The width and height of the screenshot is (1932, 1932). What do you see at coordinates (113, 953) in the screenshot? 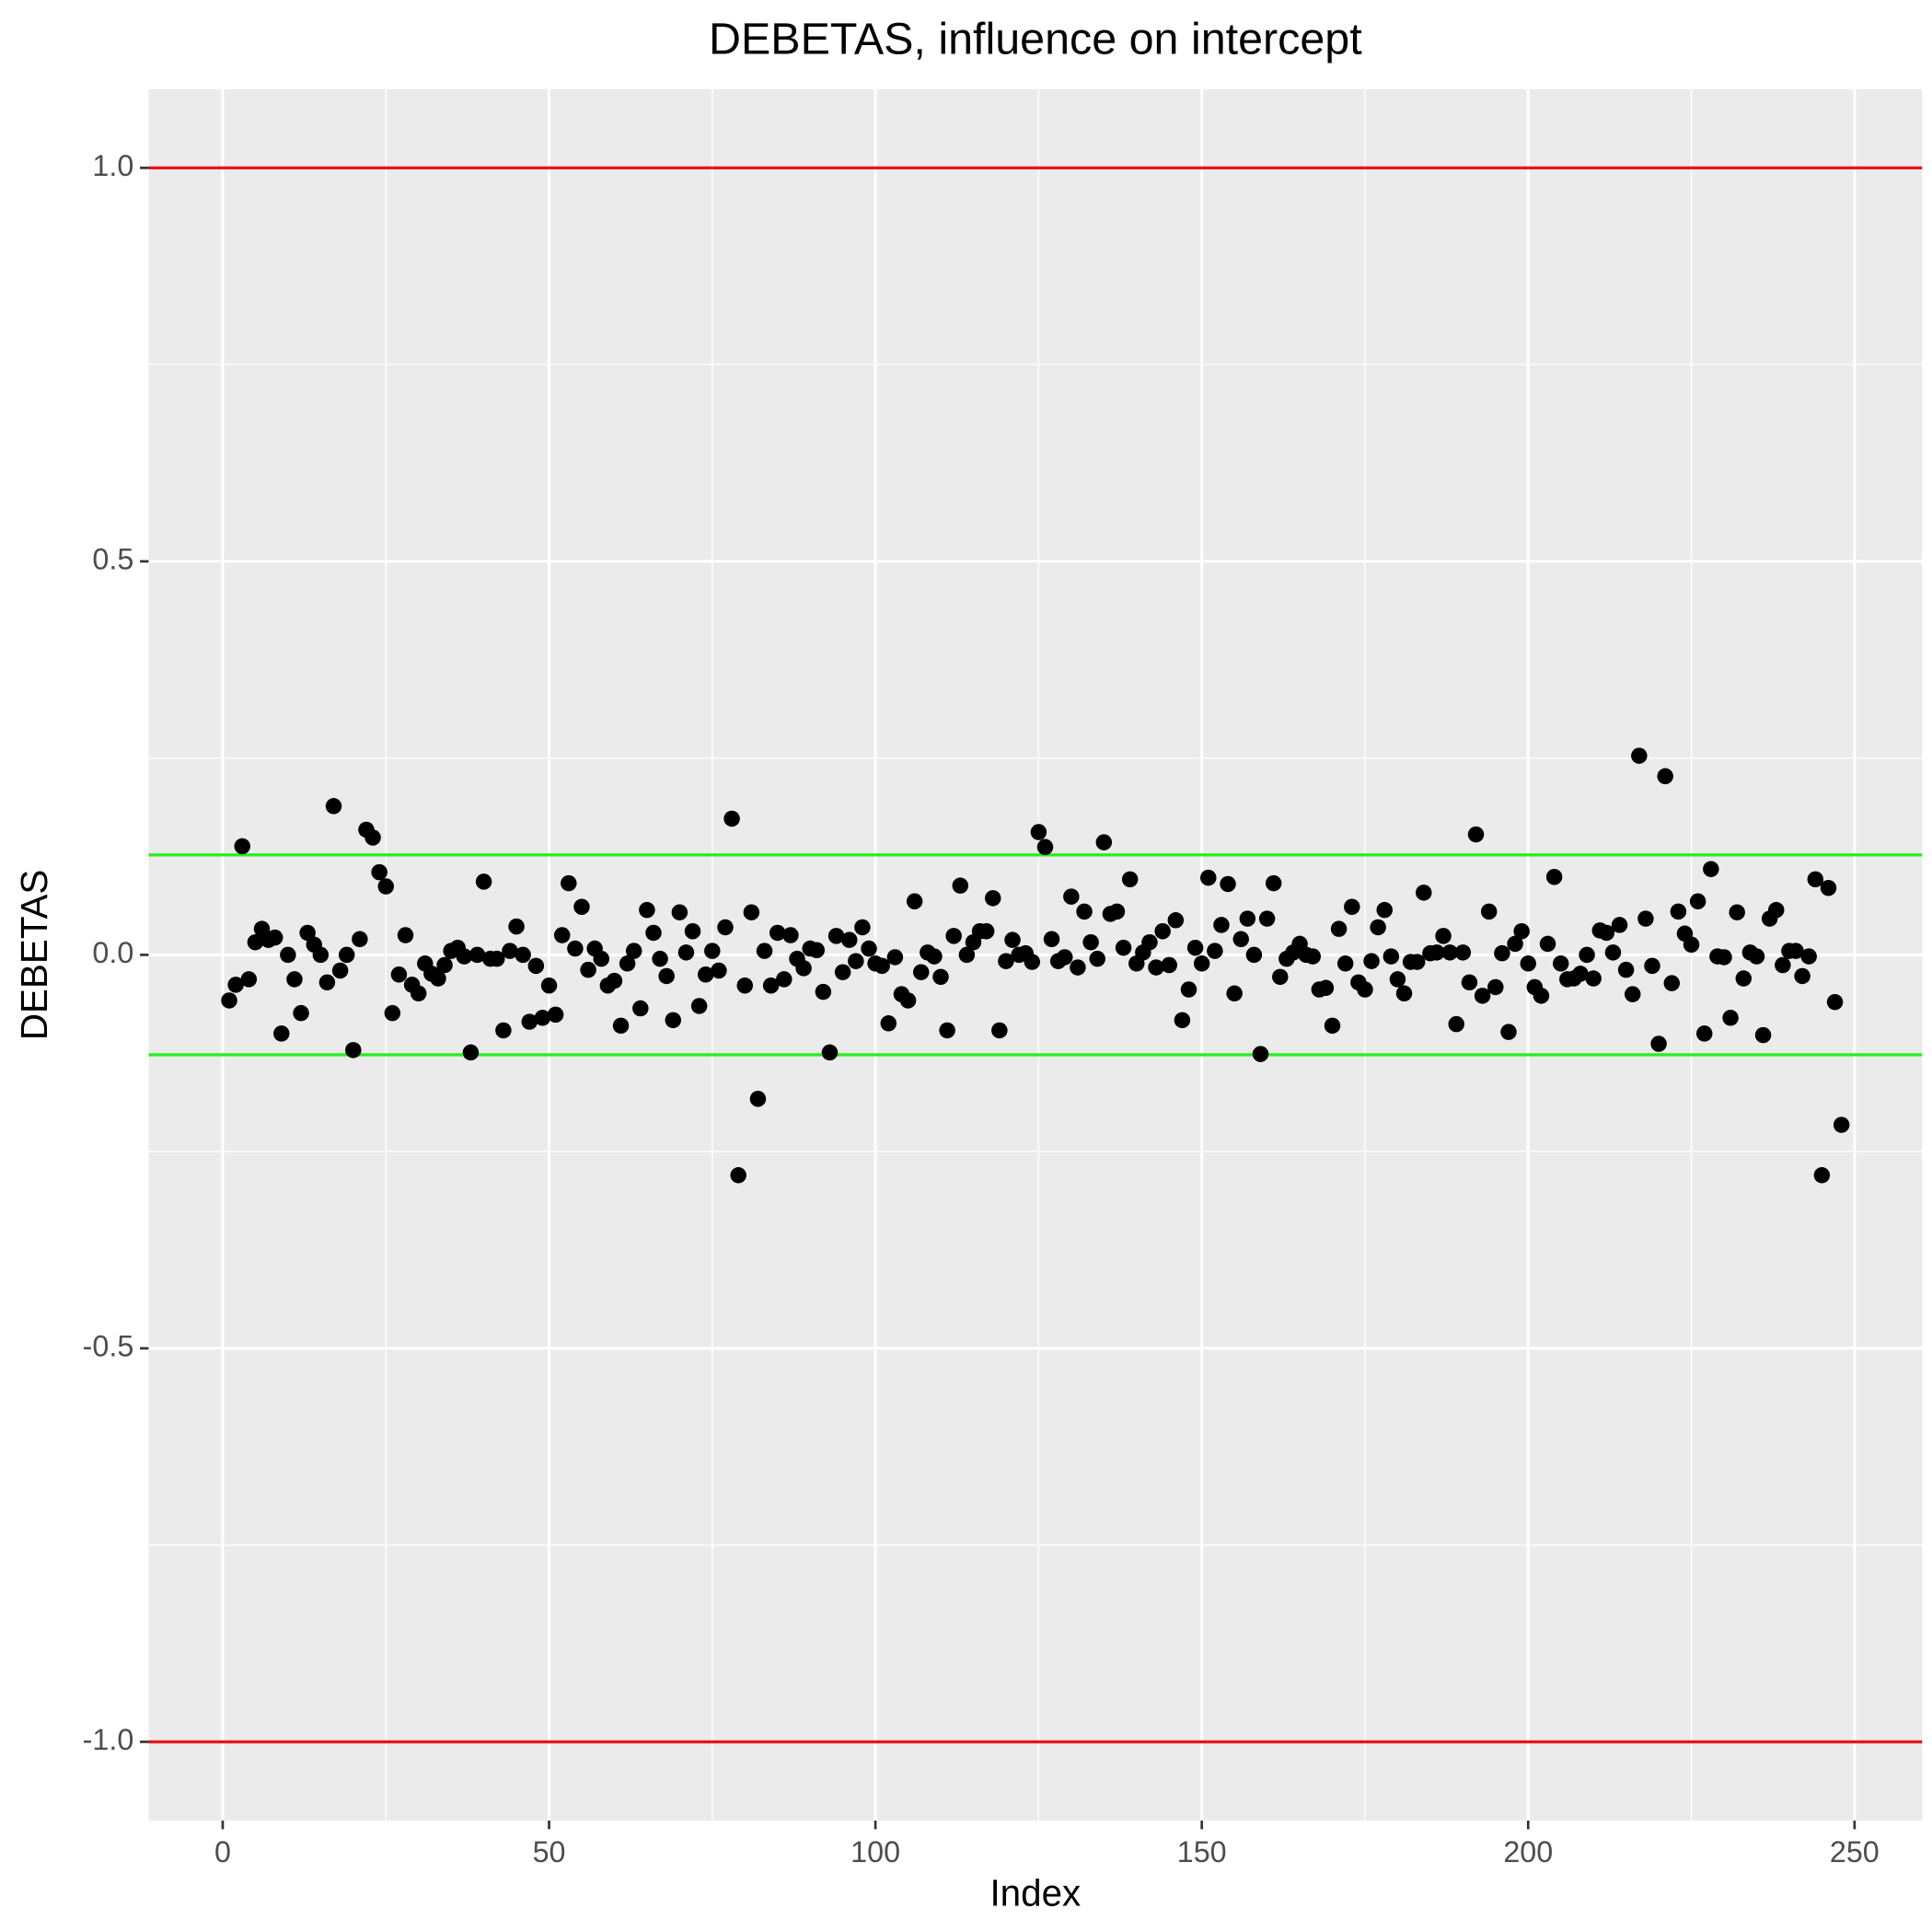
I see `y-tick-label: 0.0` at bounding box center [113, 953].